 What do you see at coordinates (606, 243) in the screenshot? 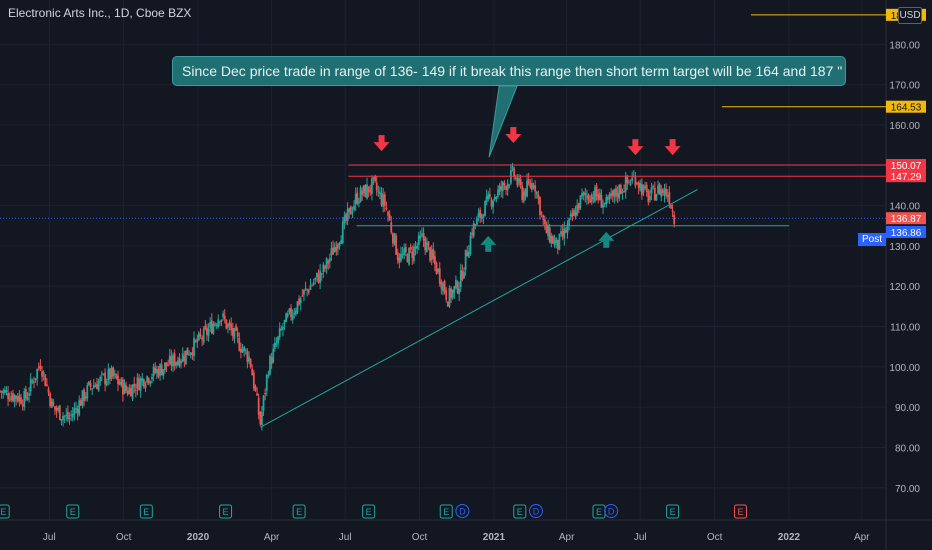
I see `arrow-up-shaft` at bounding box center [606, 243].